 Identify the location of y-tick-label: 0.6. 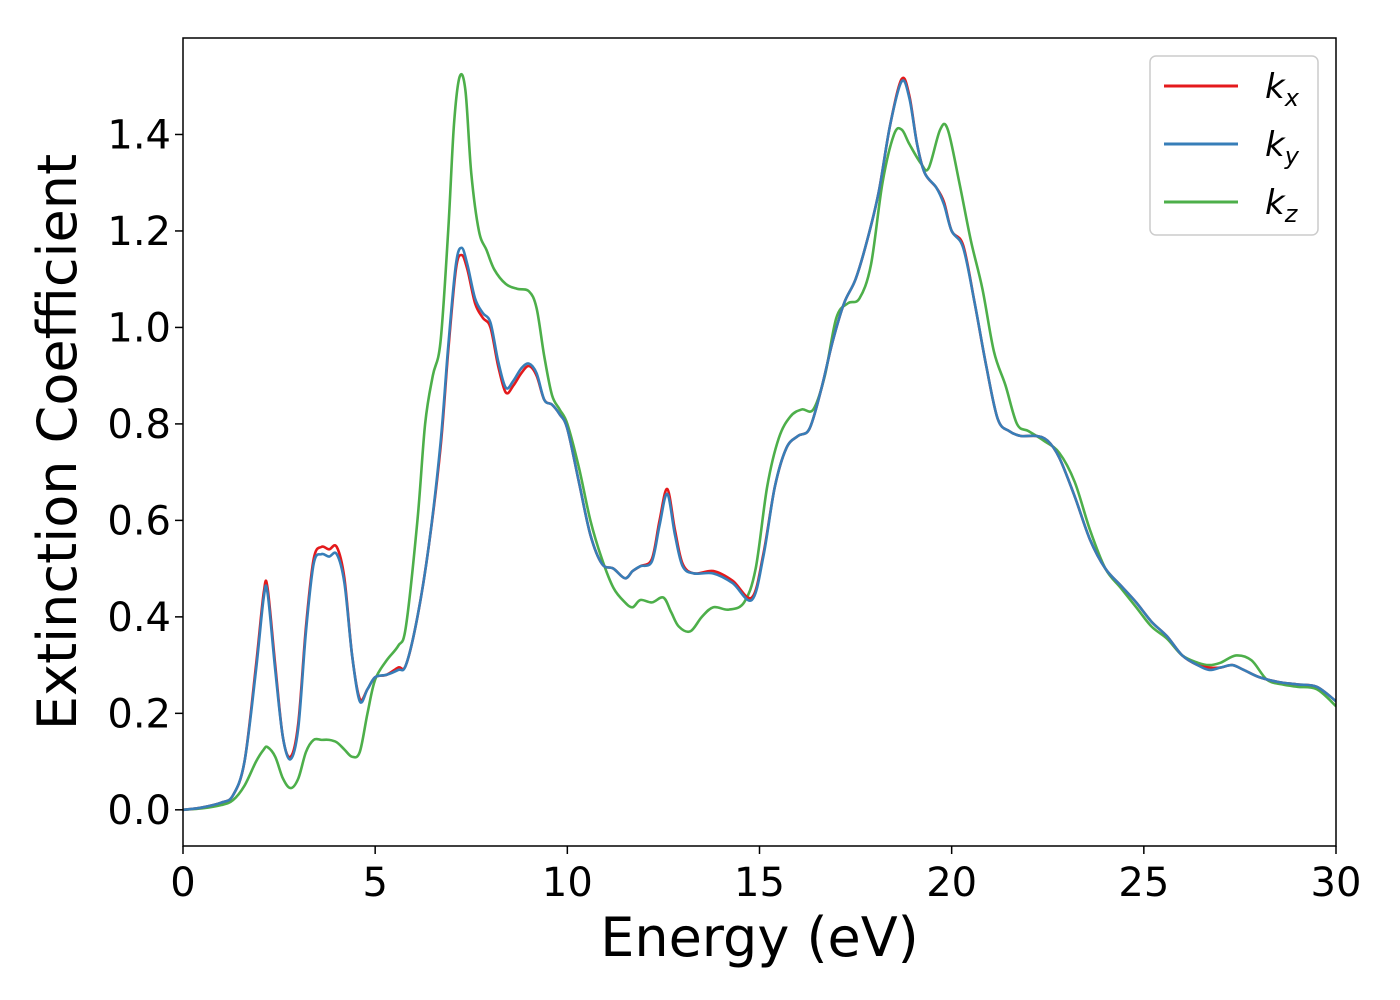
(139, 521).